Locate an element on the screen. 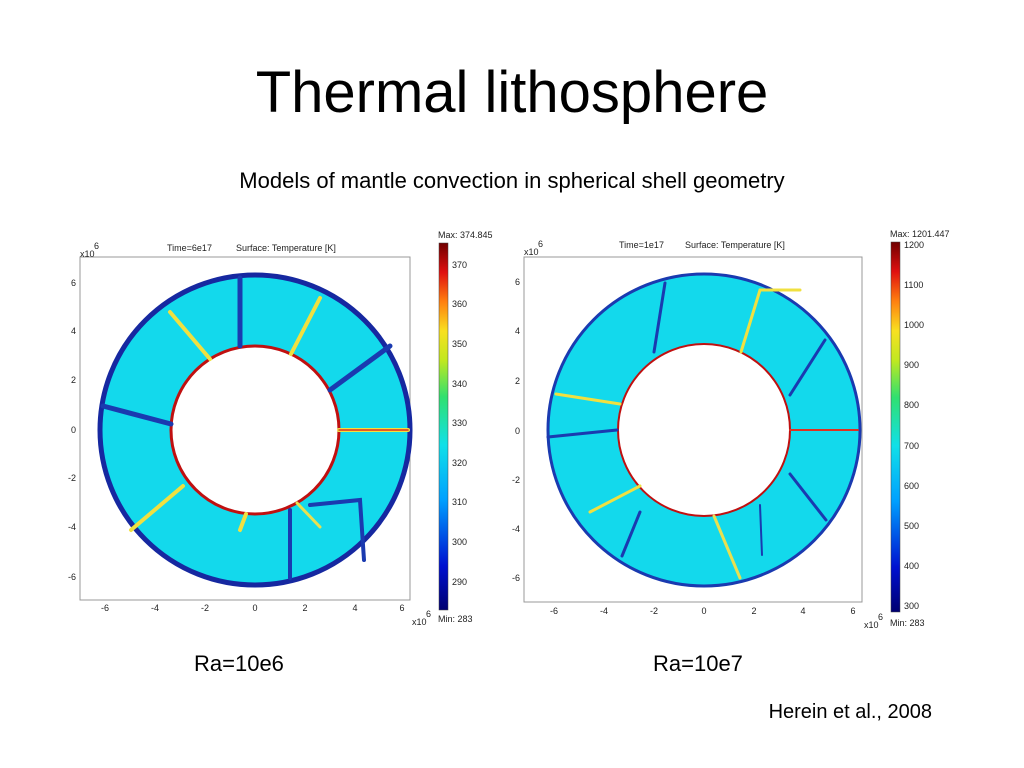 This screenshot has height=768, width=1024. cbar-tick: 600 is located at coordinates (911, 486).